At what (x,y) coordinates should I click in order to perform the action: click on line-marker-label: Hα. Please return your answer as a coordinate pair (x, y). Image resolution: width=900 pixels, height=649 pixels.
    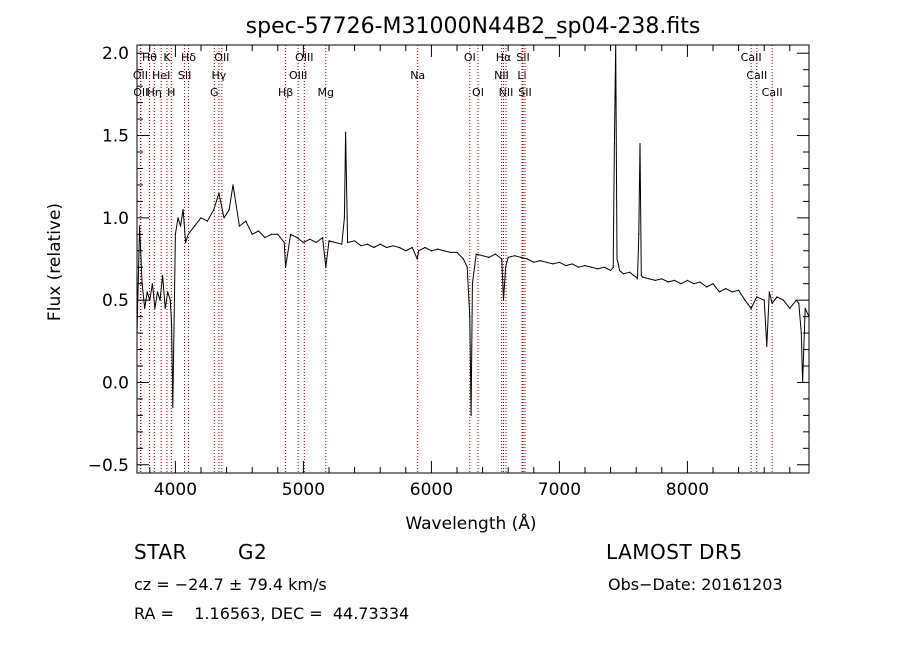
    Looking at the image, I should click on (504, 57).